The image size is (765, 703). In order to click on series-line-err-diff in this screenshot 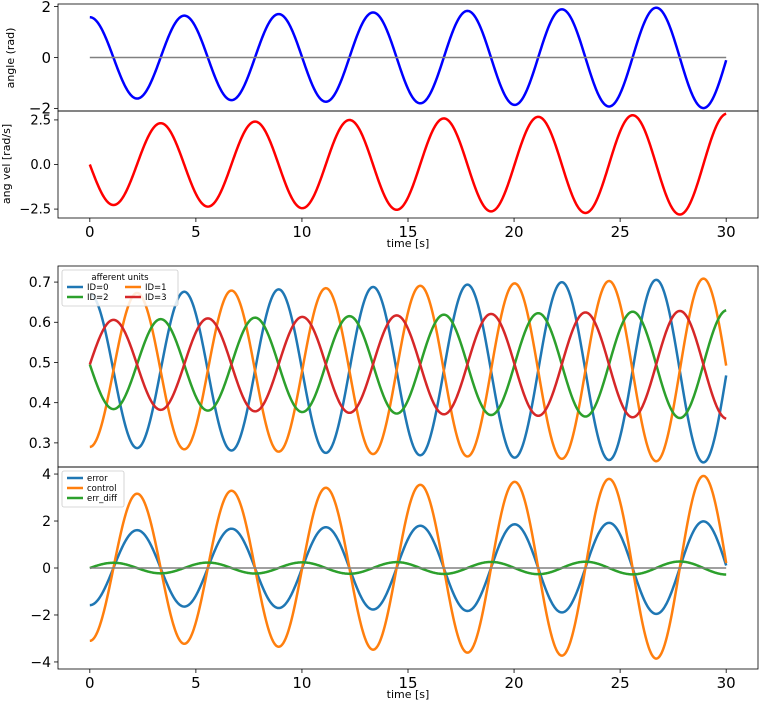, I will do `click(408, 568)`.